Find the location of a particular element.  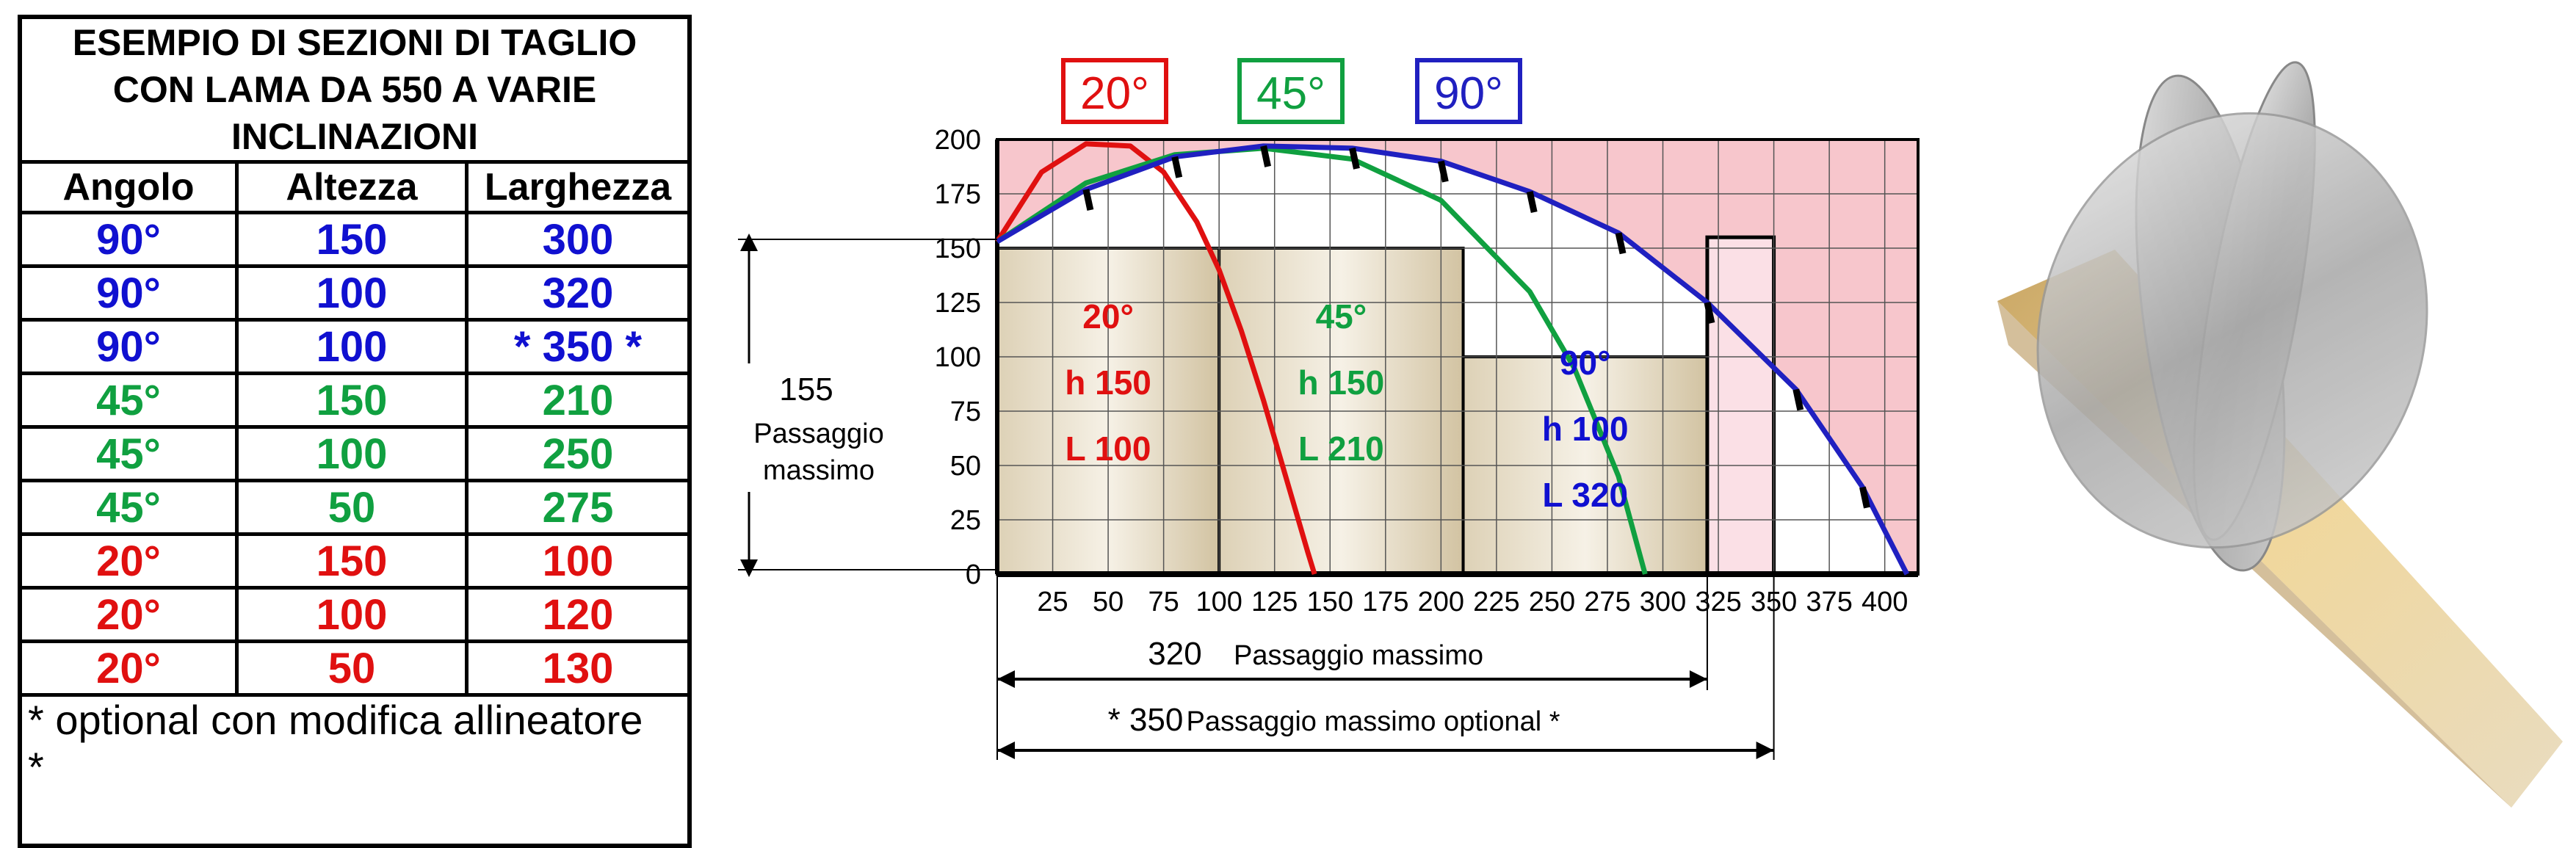

y-tick-label: 125 is located at coordinates (958, 303).